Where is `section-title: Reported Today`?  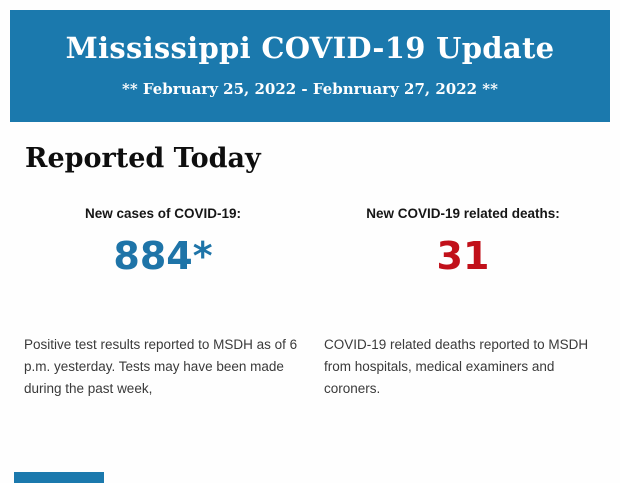 section-title: Reported Today is located at coordinates (143, 158).